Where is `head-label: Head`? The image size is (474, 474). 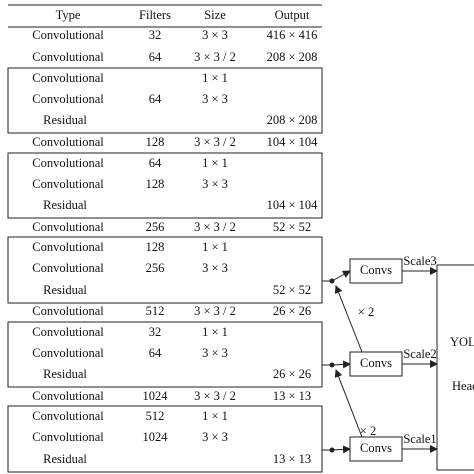
head-label: Head is located at coordinates (463, 386).